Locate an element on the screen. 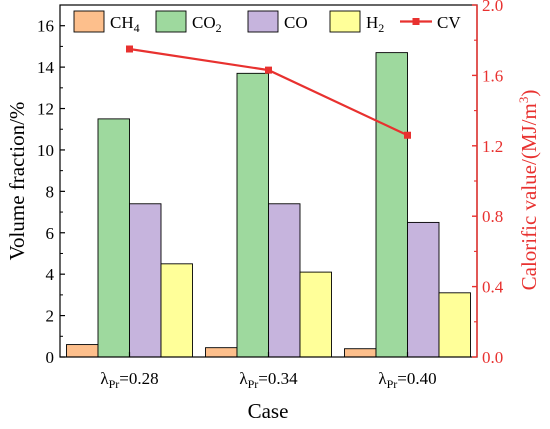 This screenshot has width=550, height=429. legend-label-cv: CV is located at coordinates (449, 22).